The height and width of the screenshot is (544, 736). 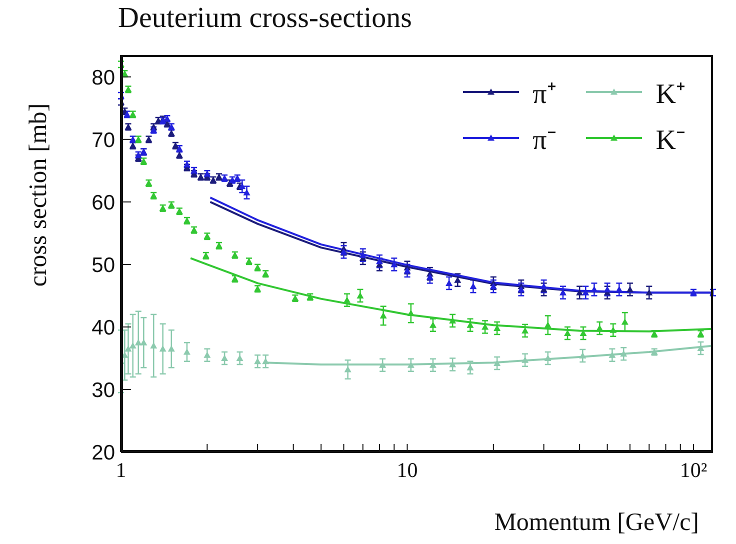 What do you see at coordinates (544, 94) in the screenshot?
I see `legend-label: π⁺` at bounding box center [544, 94].